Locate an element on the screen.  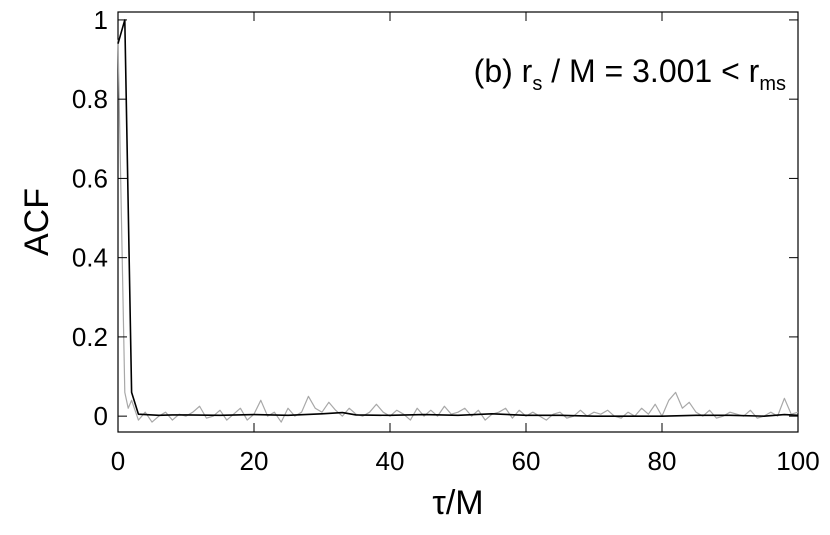
x-tick-label: 20 is located at coordinates (254, 461).